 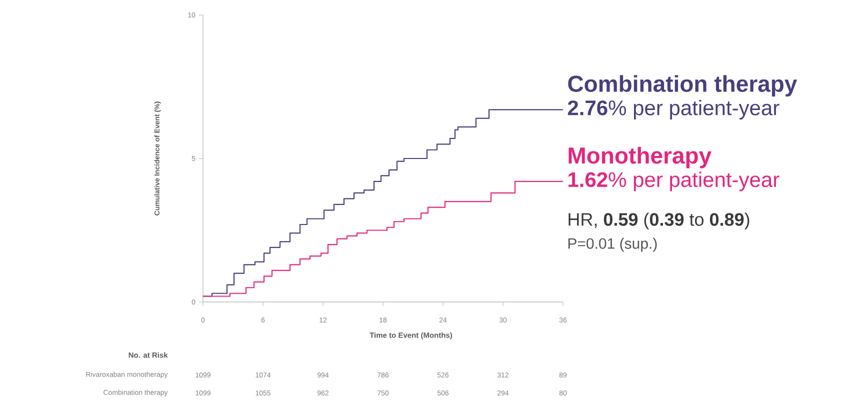 I want to click on series-label: Combination therapy, so click(x=683, y=86).